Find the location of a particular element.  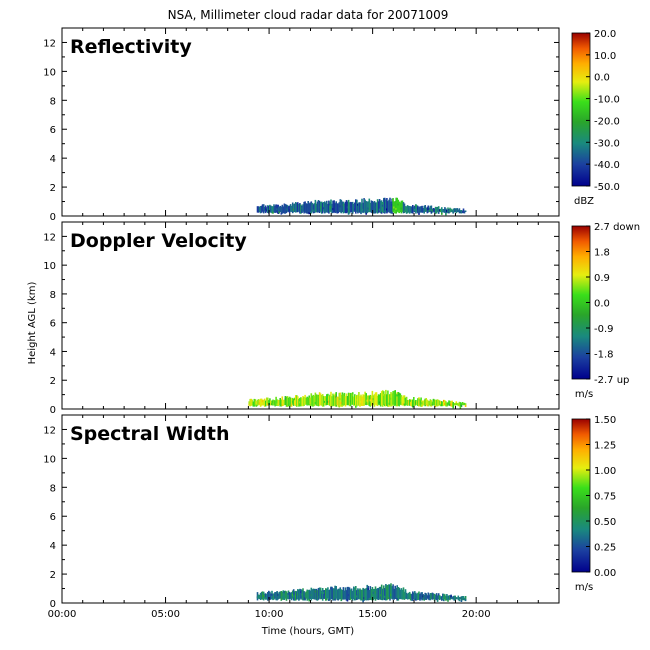

colorbar is located at coordinates (581, 109).